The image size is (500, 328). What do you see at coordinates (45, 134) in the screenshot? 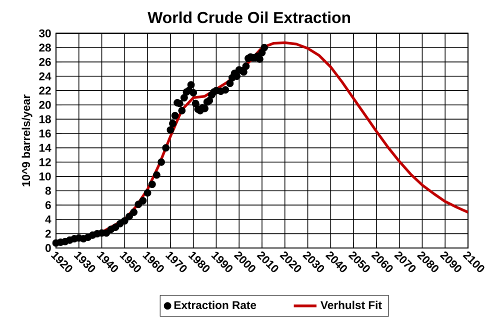
I see `y-tick-label: 16` at bounding box center [45, 134].